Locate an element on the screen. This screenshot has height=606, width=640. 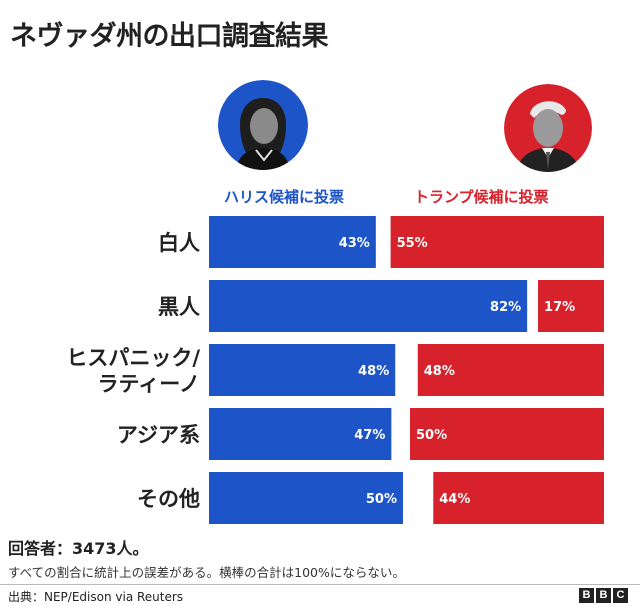
trump-data-label: 55% is located at coordinates (412, 243).